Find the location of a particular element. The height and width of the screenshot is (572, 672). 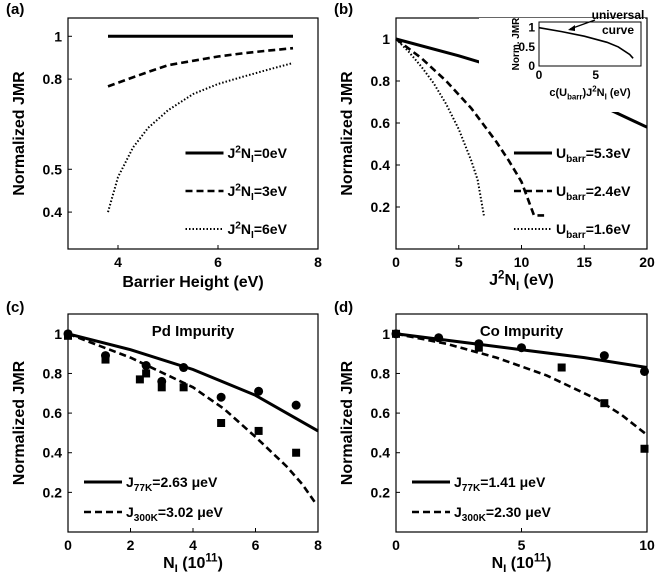

inset-x-axis-label-part: (eV) is located at coordinates (619, 93).